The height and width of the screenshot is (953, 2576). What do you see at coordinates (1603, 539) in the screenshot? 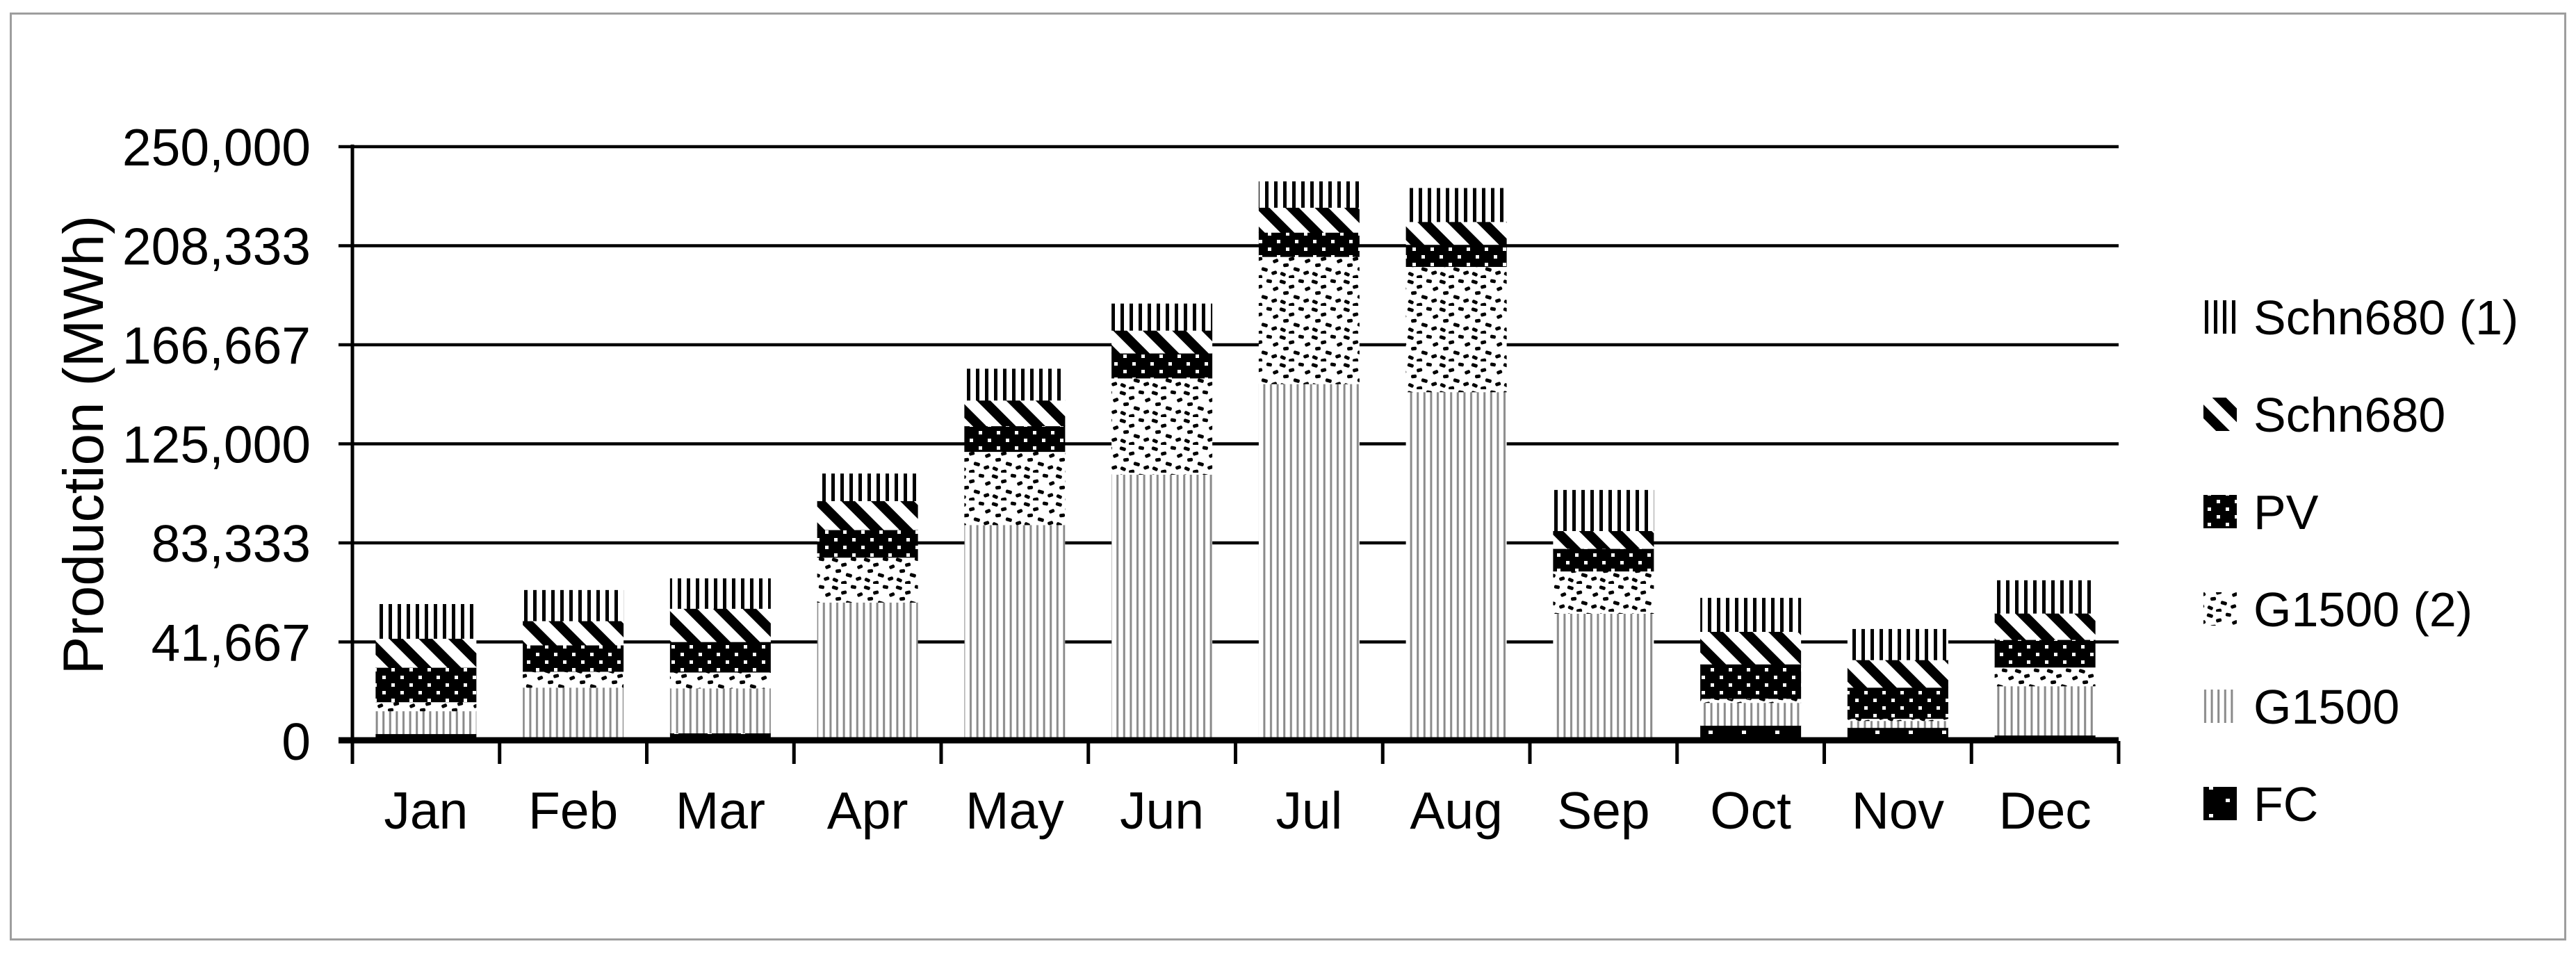
I see `bar-segment-schn680-sep` at bounding box center [1603, 539].